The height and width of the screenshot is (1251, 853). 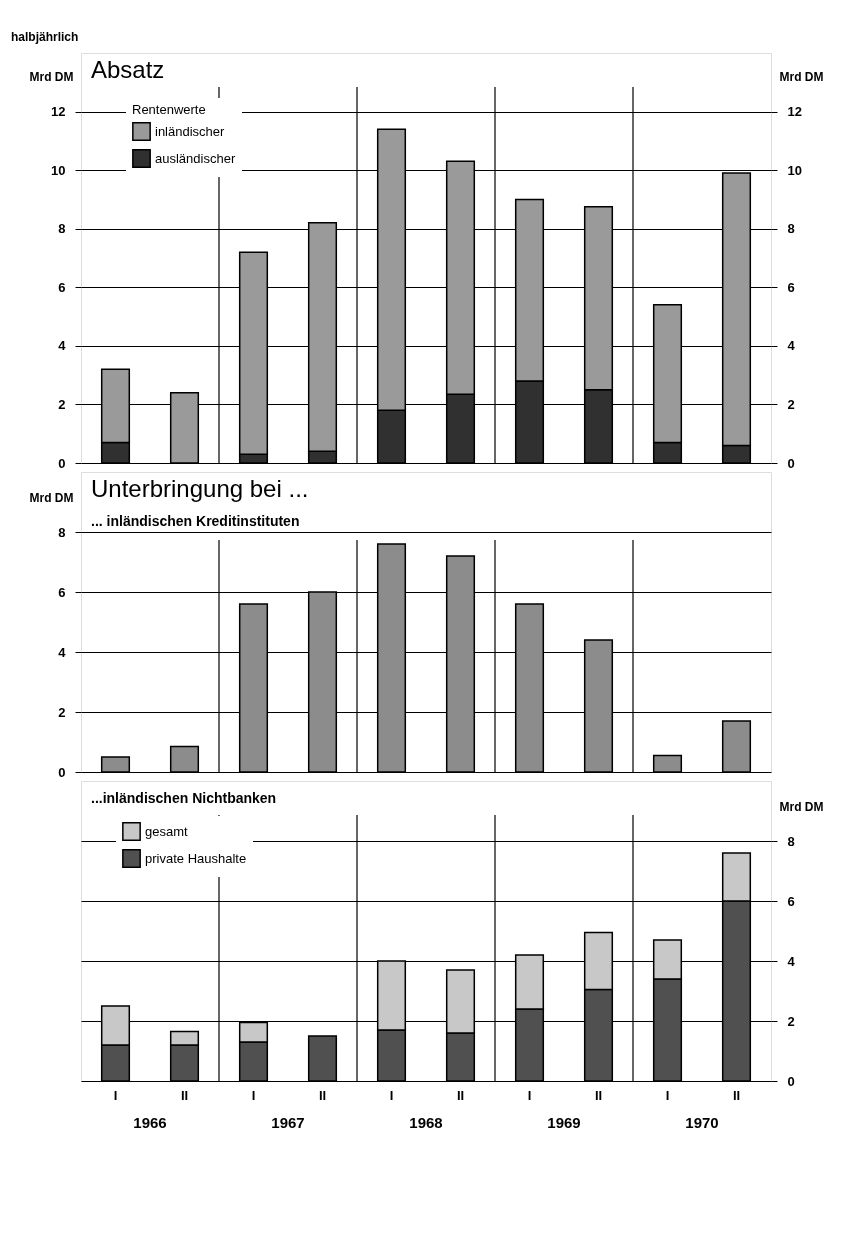 I want to click on legend-label: ausländischer, so click(x=195, y=158).